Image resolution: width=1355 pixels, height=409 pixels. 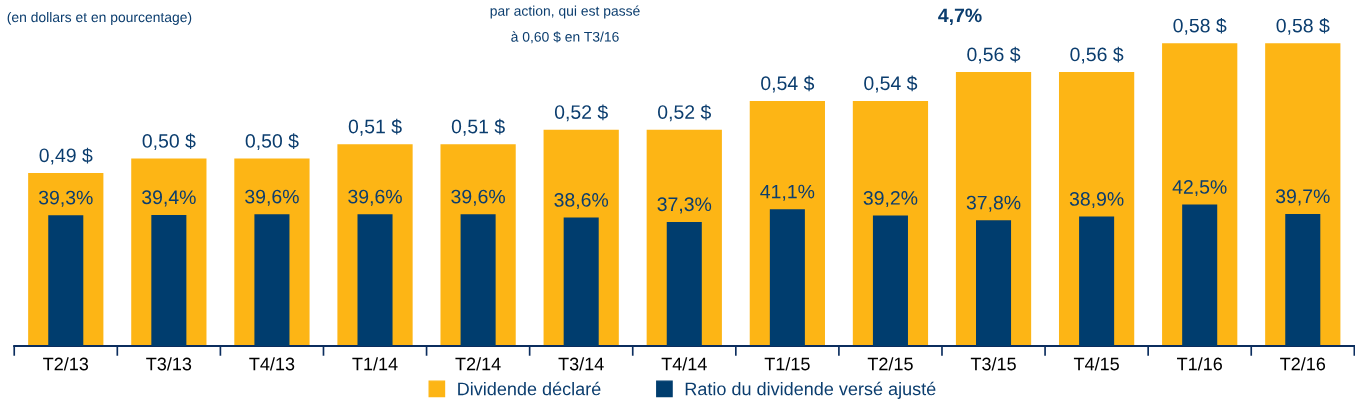 What do you see at coordinates (890, 199) in the screenshot?
I see `data-label: 39,2%` at bounding box center [890, 199].